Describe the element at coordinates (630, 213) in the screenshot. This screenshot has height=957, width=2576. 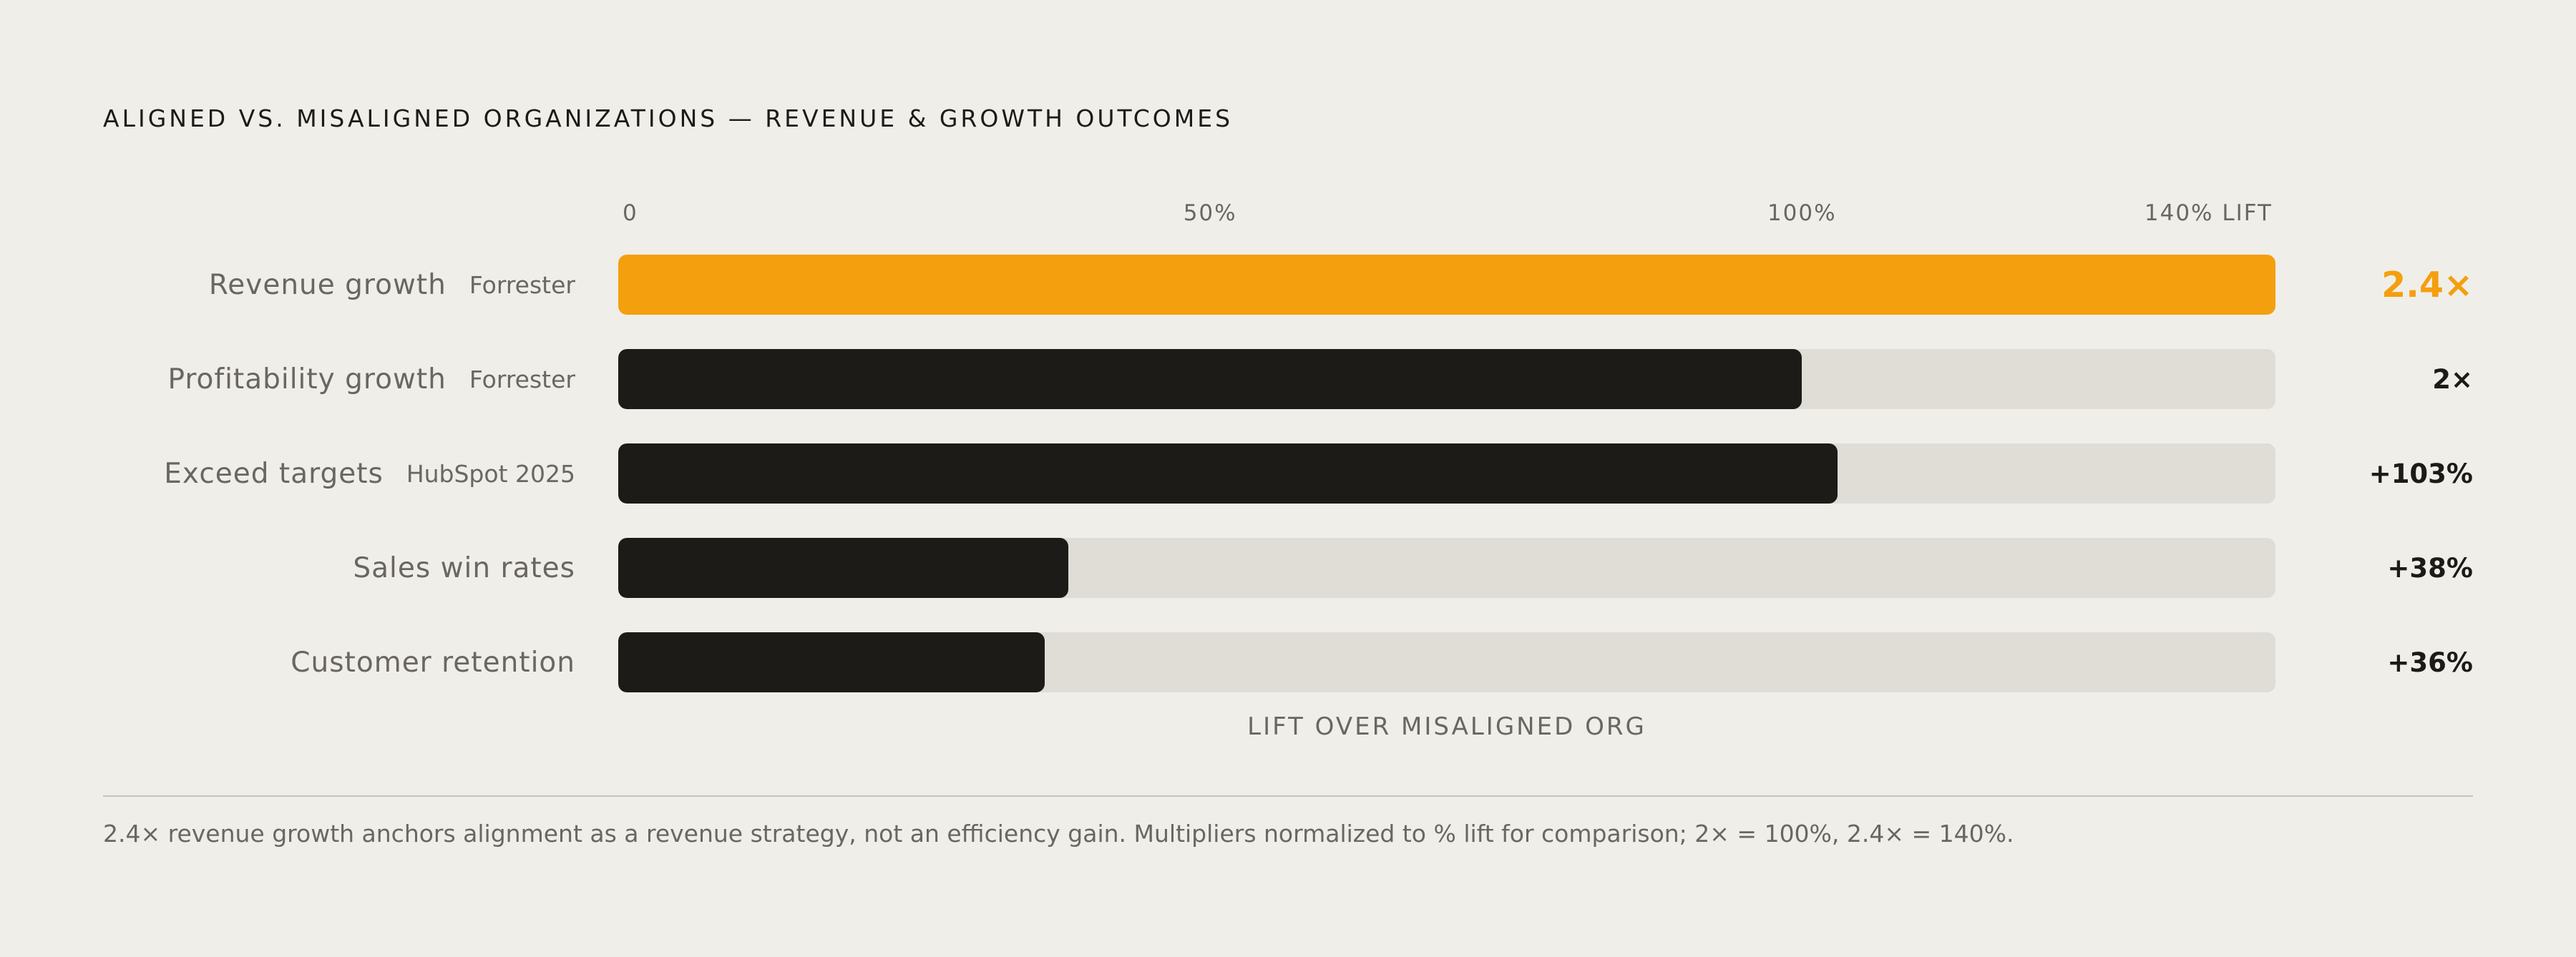
I see `x-tick-label: 0` at that location.